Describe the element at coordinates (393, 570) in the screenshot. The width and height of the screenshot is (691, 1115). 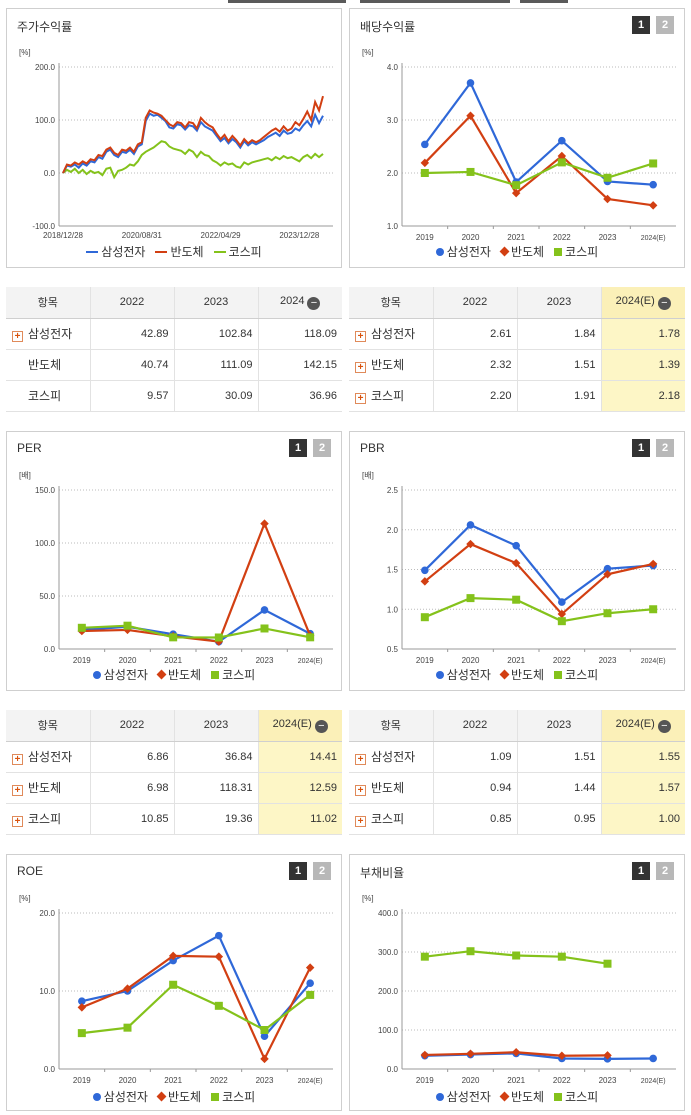
I see `y-tick-label: 1.5` at that location.